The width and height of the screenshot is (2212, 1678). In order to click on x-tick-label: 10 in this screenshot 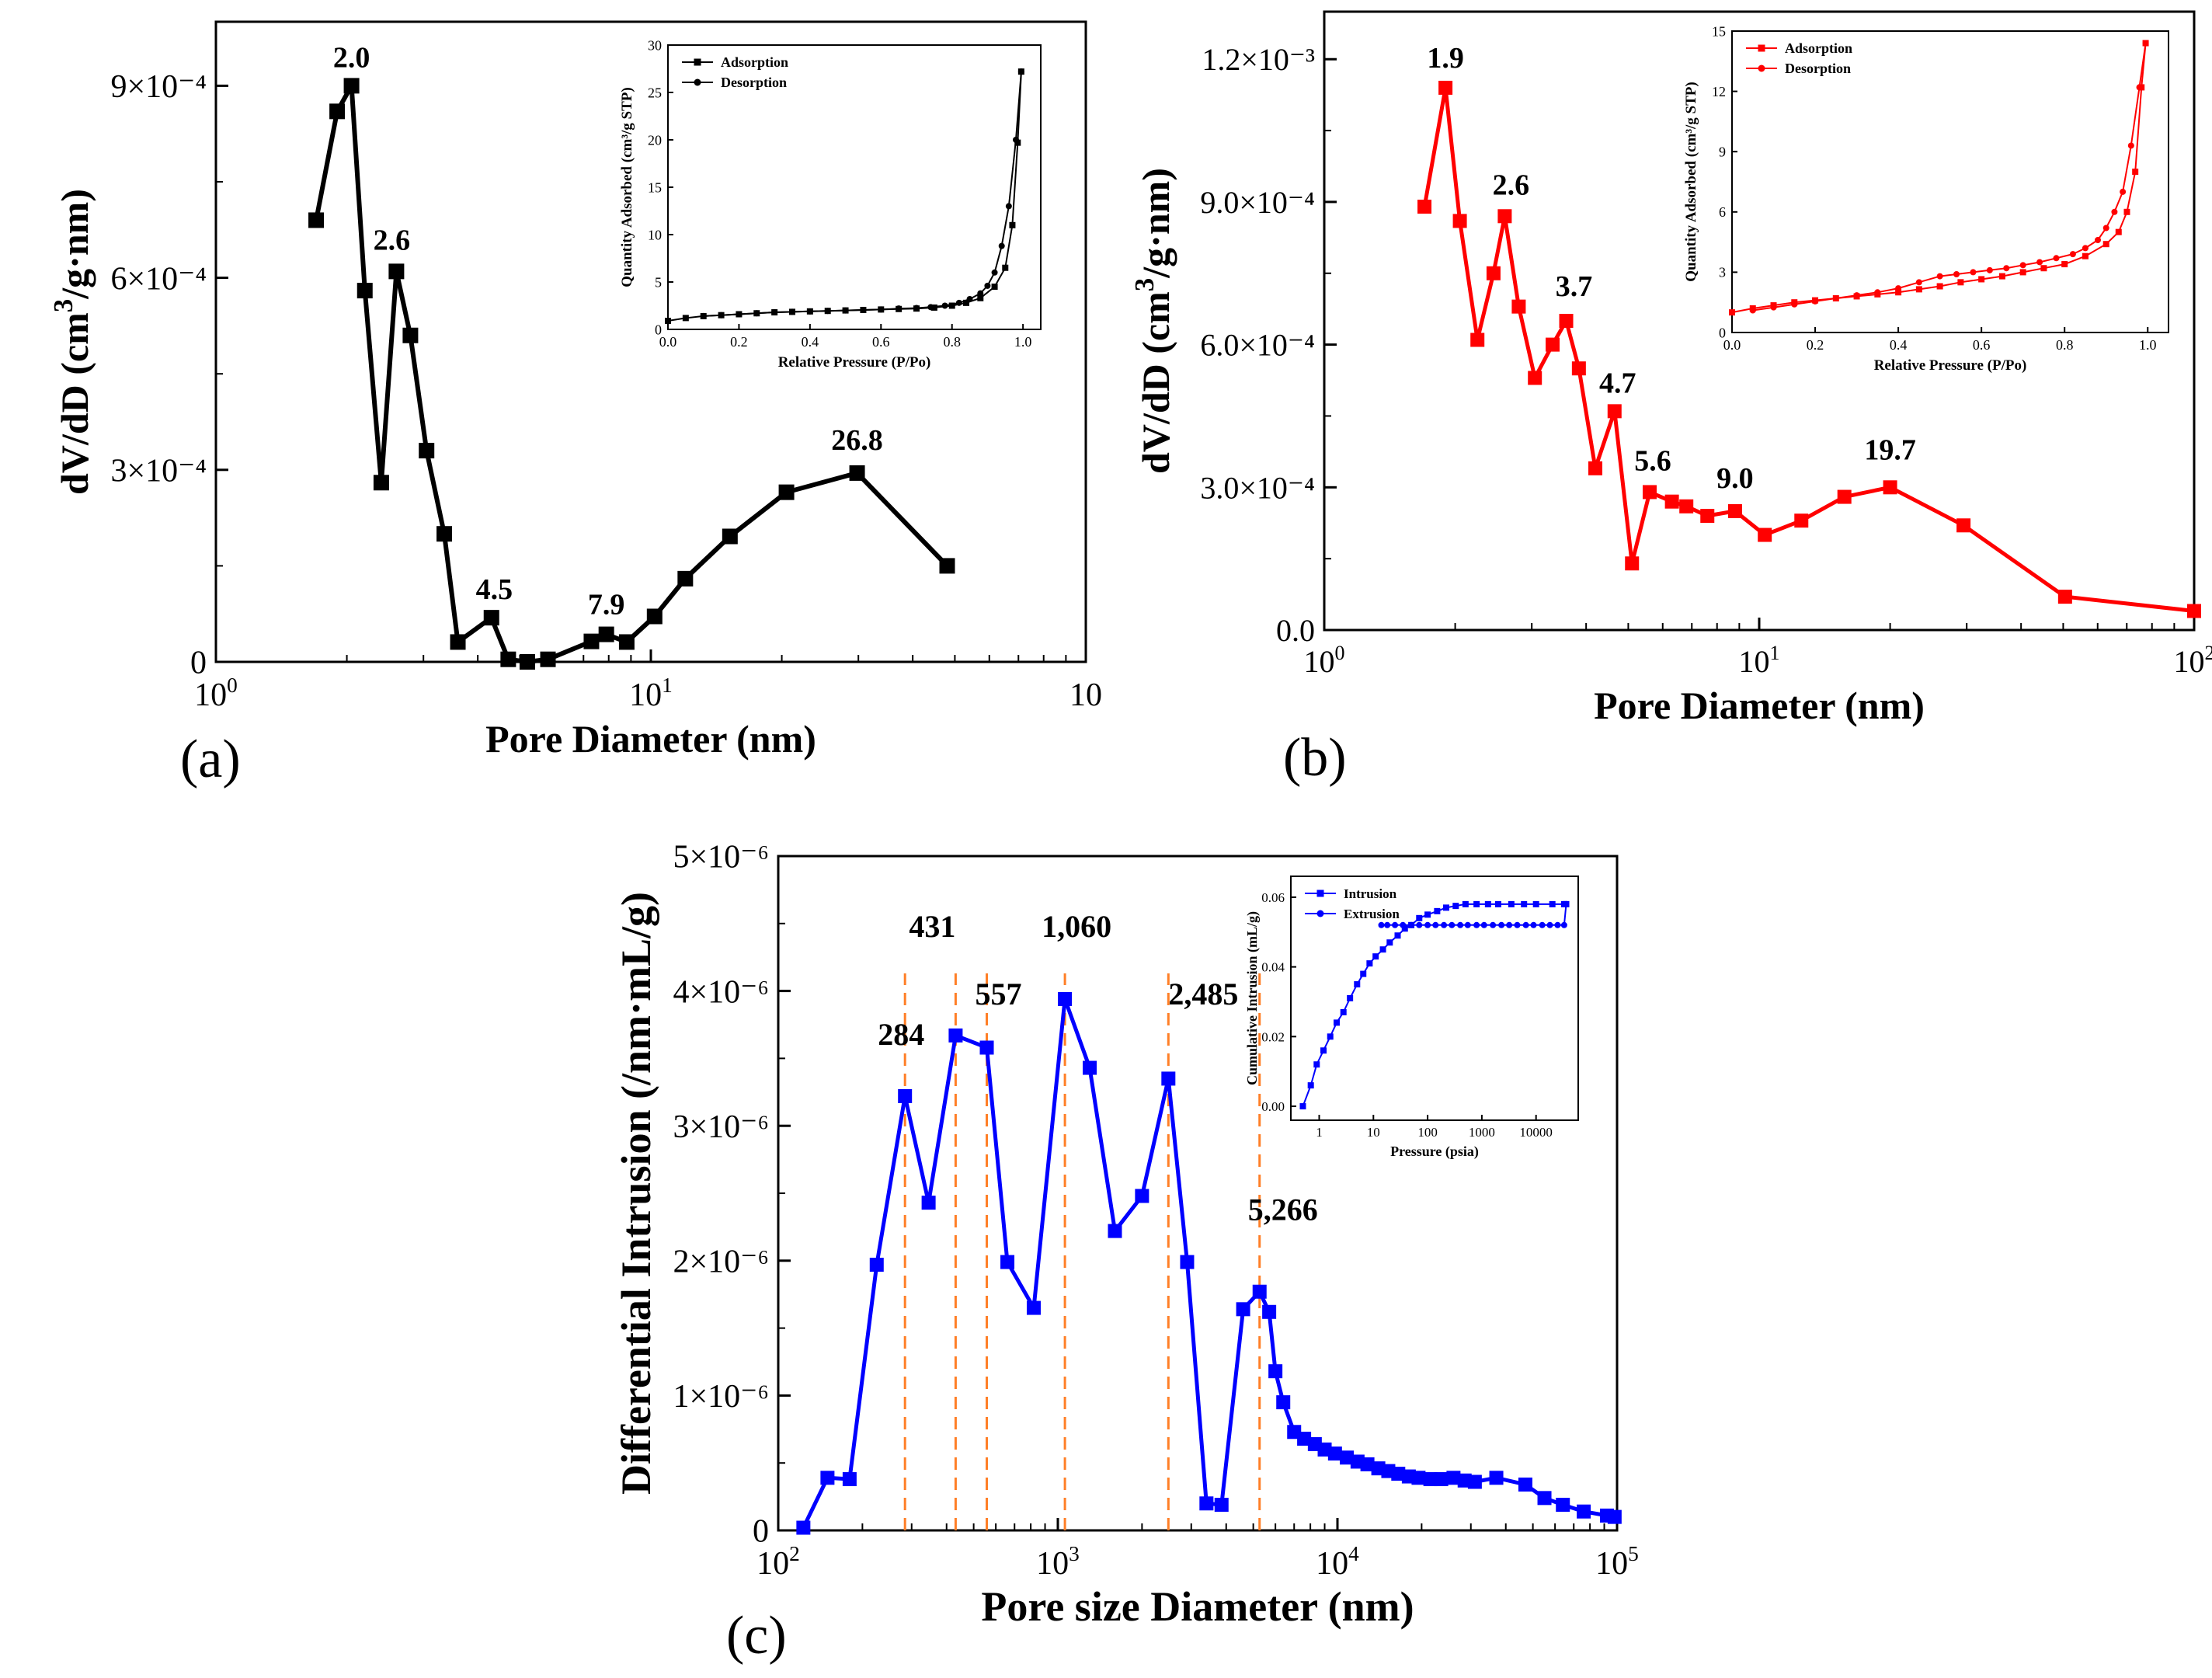, I will do `click(1085, 695)`.